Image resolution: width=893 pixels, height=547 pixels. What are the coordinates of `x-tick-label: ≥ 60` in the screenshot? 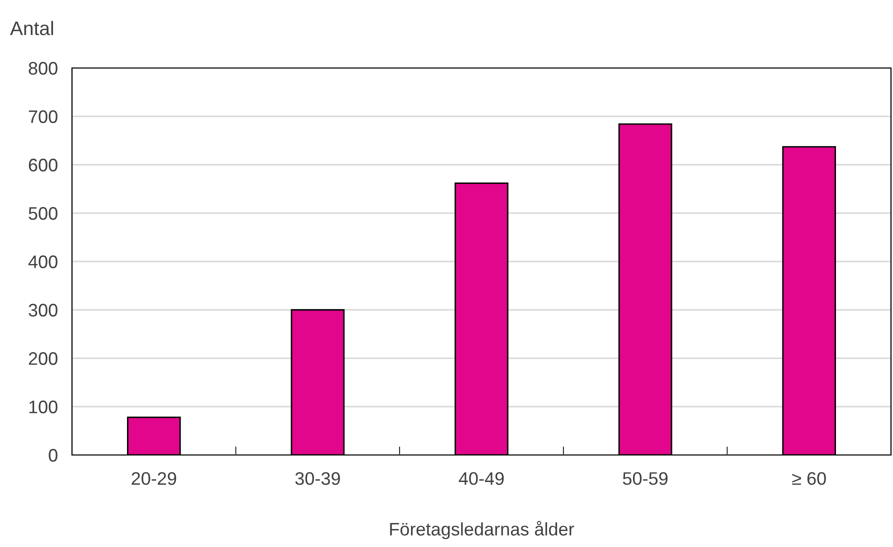 It's located at (809, 478).